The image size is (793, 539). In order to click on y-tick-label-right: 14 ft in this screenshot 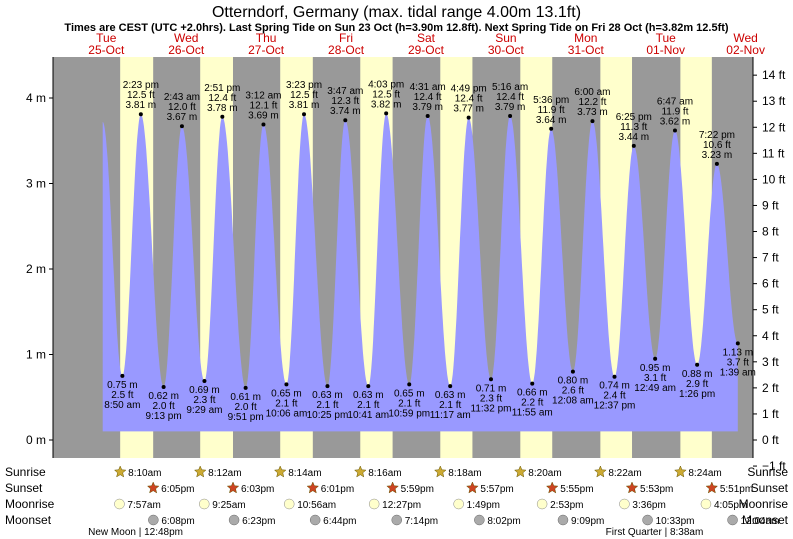, I will do `click(774, 75)`.